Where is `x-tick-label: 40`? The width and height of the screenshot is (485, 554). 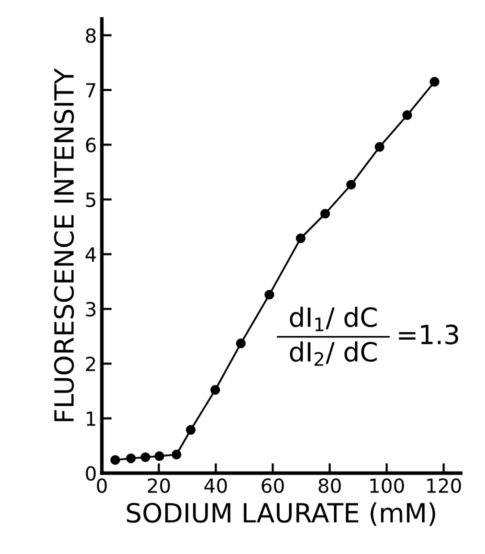 x-tick-label: 40 is located at coordinates (215, 486).